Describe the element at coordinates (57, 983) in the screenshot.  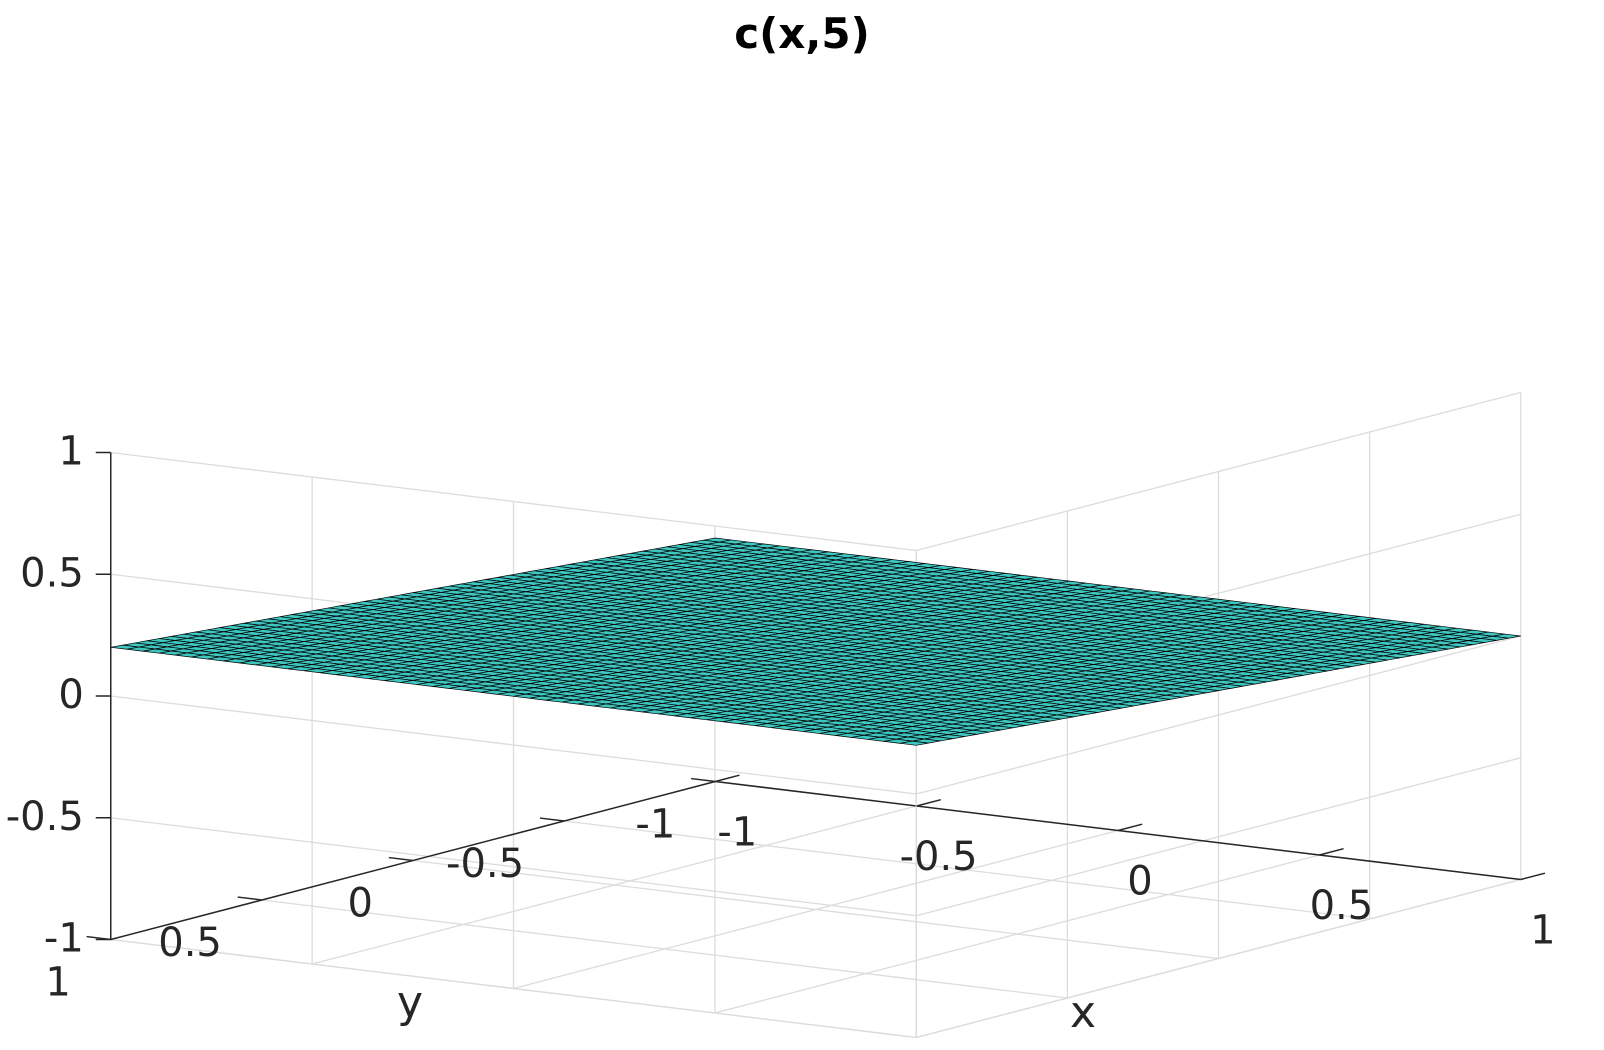
I see `y-tick-label: 1` at that location.